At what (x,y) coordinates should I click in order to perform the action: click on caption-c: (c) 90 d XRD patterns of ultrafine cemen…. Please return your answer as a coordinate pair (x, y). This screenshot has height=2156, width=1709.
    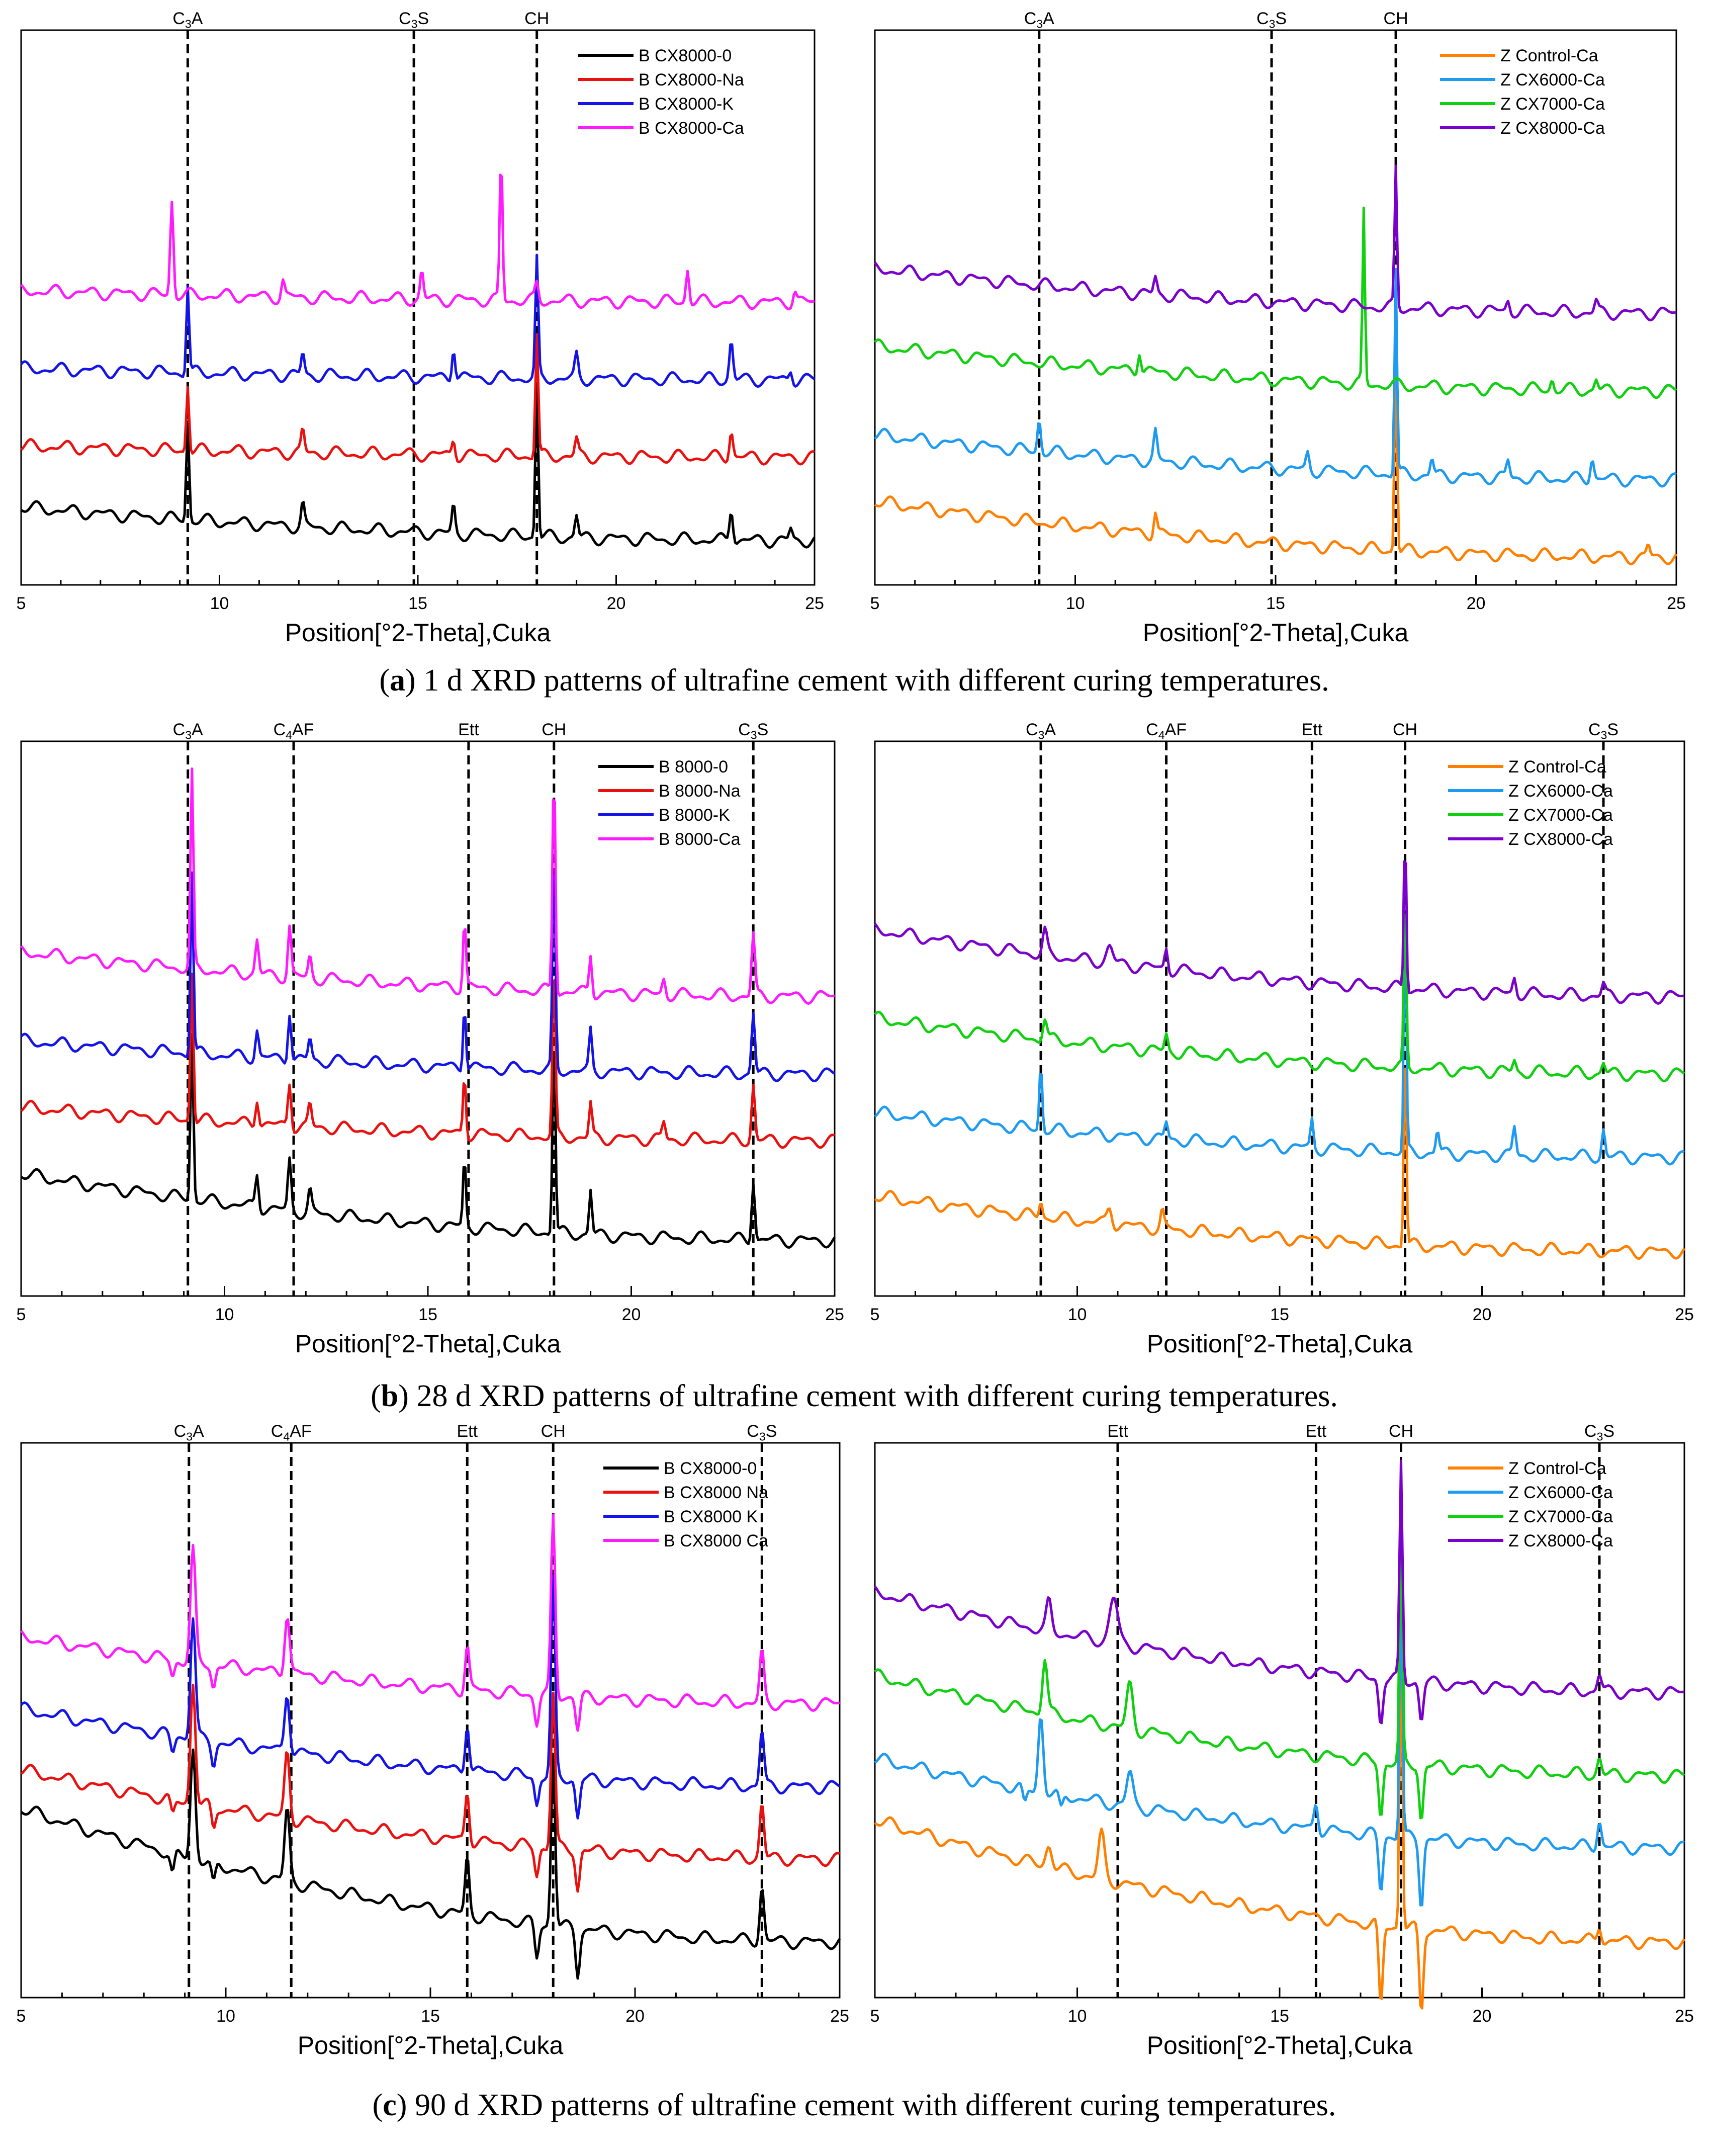
    Looking at the image, I should click on (854, 2105).